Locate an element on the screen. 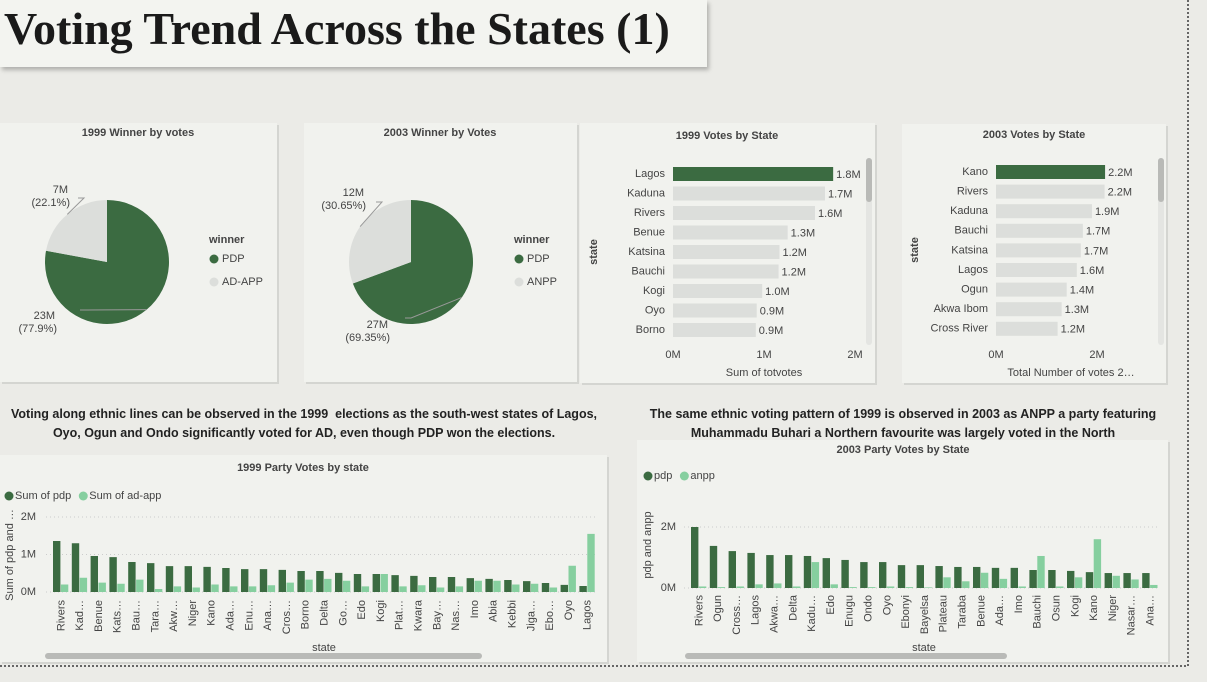  y-tick-label: 2M is located at coordinates (668, 527).